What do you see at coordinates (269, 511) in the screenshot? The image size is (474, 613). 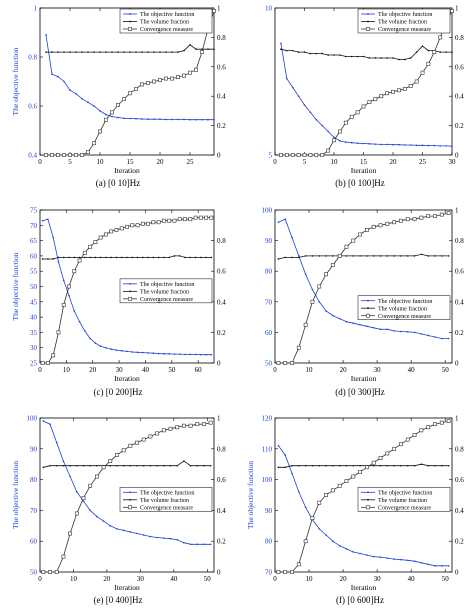 I see `y-tick-label: 90` at bounding box center [269, 511].